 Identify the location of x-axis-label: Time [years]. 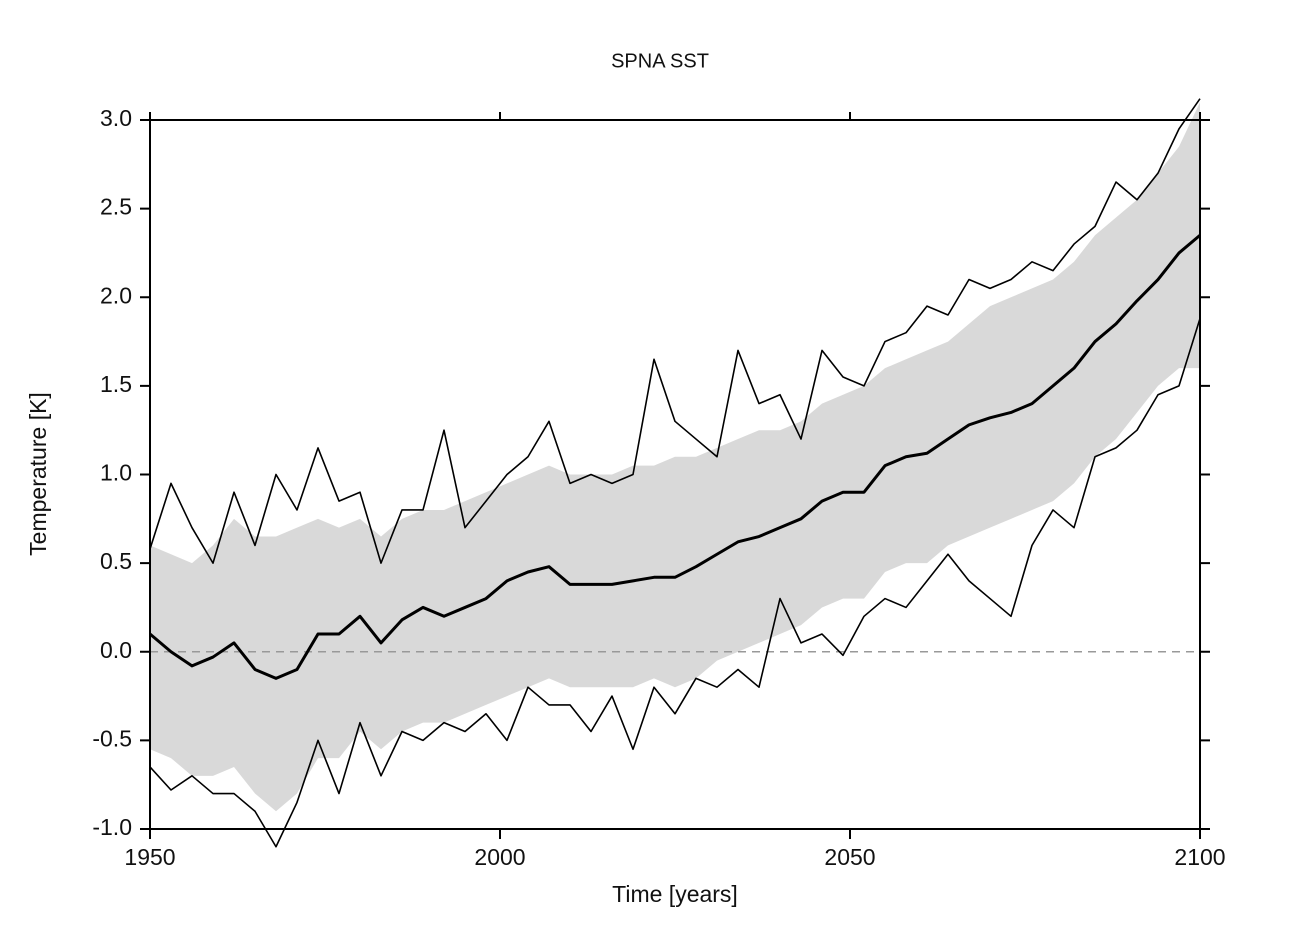
(675, 894).